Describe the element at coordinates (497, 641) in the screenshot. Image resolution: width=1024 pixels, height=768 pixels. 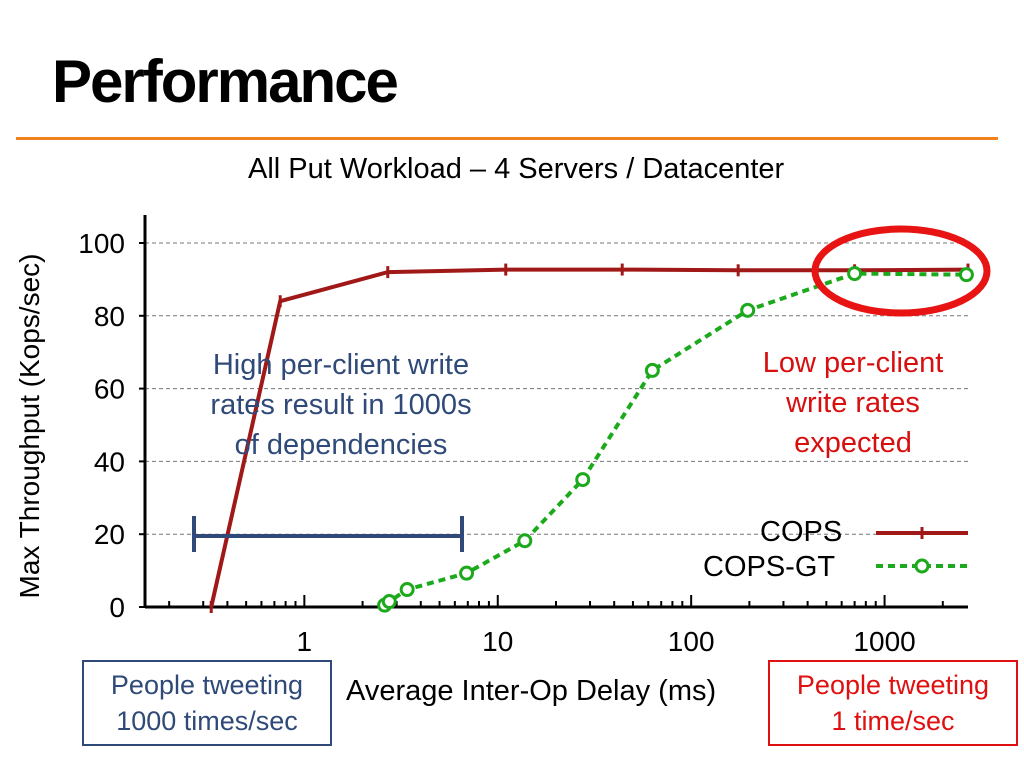
I see `x-tick-label-10: 10` at that location.